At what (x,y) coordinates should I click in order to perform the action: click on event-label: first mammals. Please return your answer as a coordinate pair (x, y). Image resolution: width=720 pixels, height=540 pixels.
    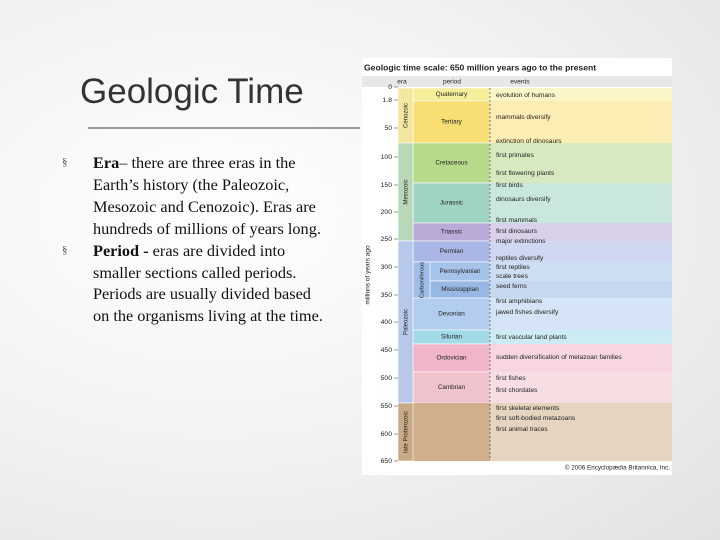
    Looking at the image, I should click on (517, 220).